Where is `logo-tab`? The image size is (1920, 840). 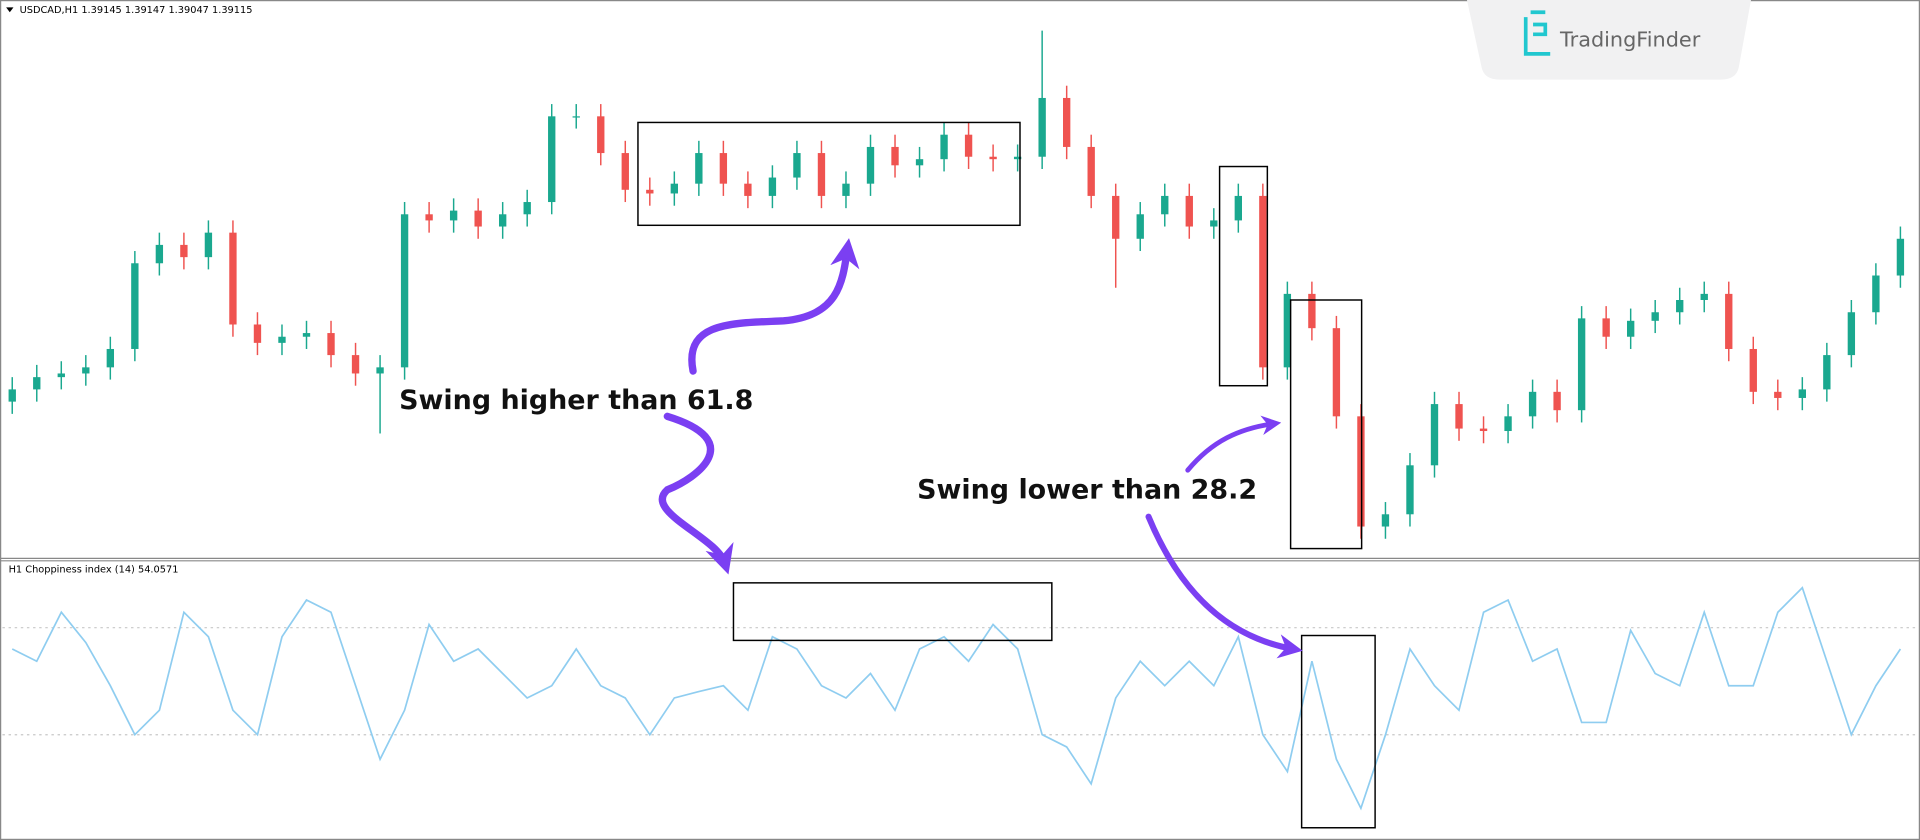 logo-tab is located at coordinates (1609, 40).